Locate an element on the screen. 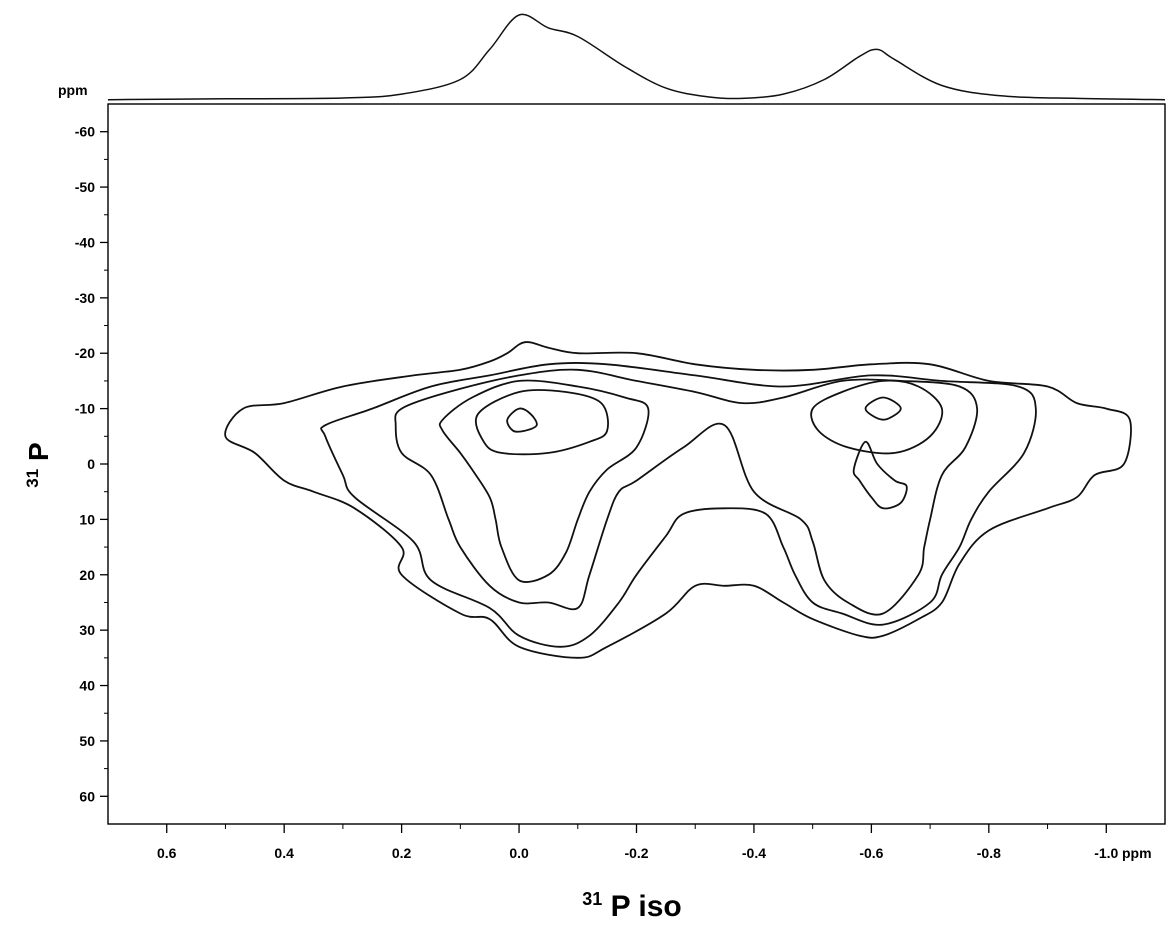  y-tick-label: -30 is located at coordinates (85, 298).